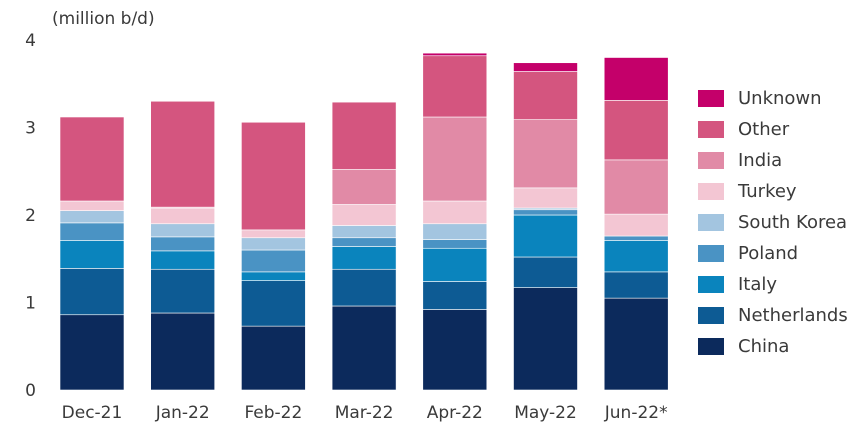 The height and width of the screenshot is (435, 865). I want to click on x-tick-label: Mar-22, so click(364, 413).